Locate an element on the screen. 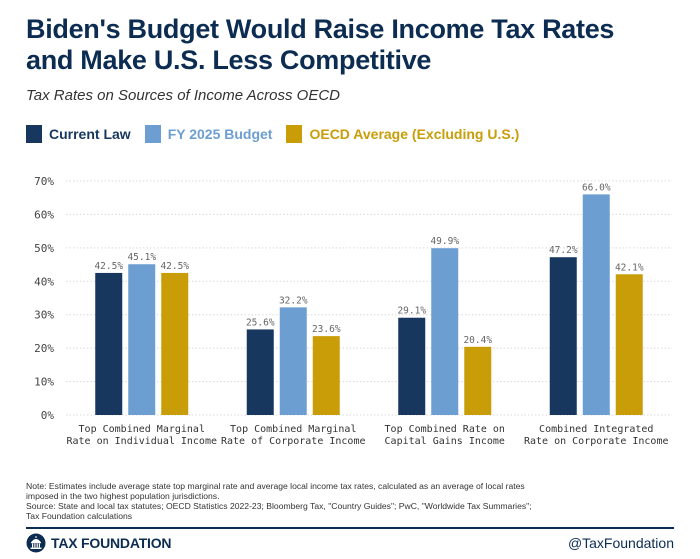  legend-label-fy2025: FY 2025 Budget is located at coordinates (220, 134).